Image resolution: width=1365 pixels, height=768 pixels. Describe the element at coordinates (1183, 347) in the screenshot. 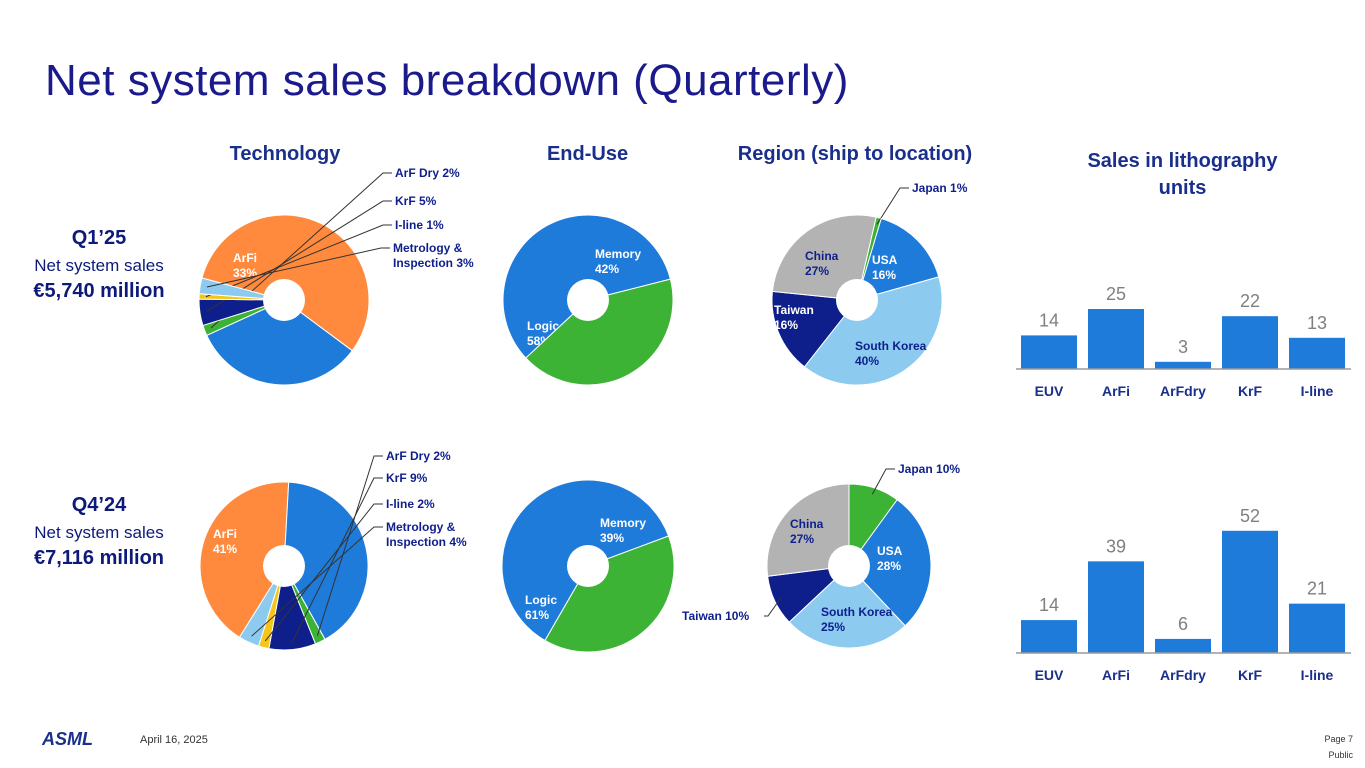

I see `bar-value-label: 3` at that location.